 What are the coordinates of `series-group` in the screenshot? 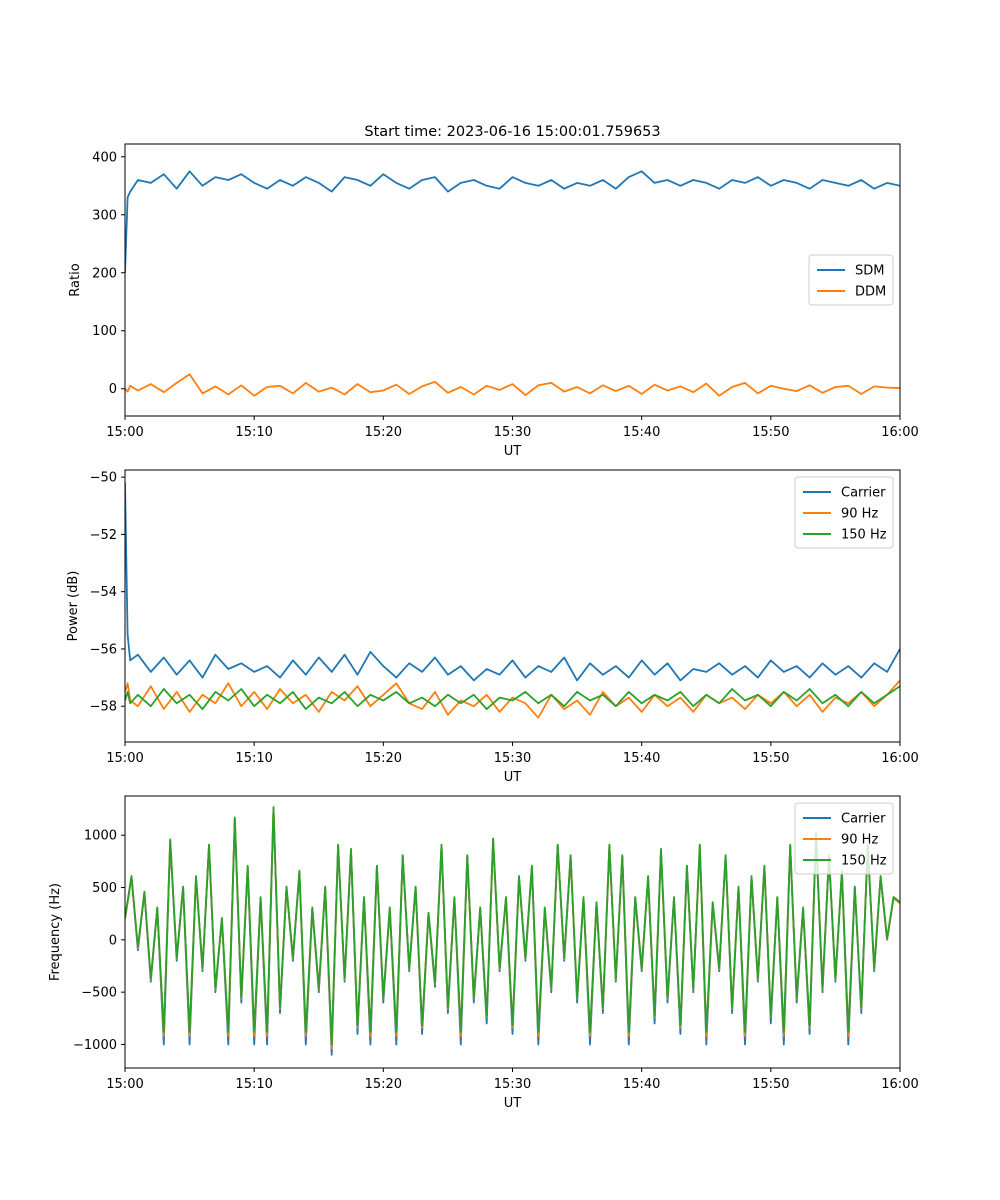 It's located at (512, 283).